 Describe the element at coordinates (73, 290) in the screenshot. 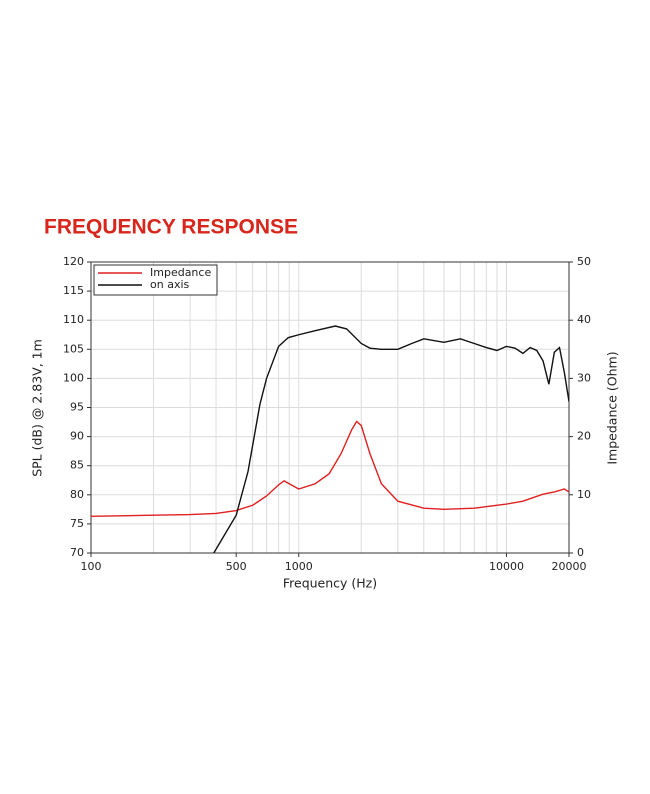

I see `y-tick-label: 115` at that location.